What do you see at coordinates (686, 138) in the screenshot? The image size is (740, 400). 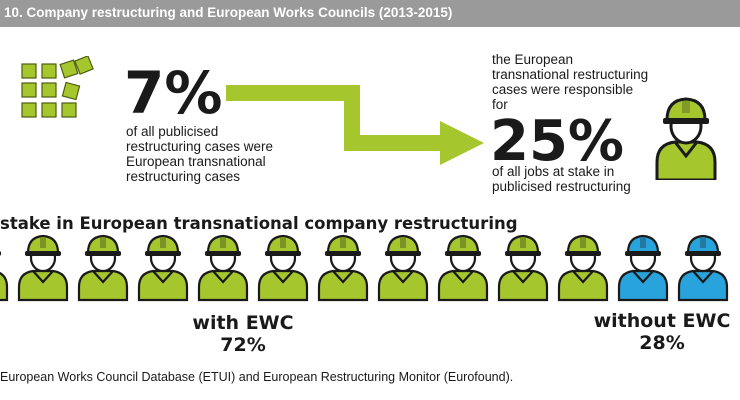 I see `worker-helmet-icon` at bounding box center [686, 138].